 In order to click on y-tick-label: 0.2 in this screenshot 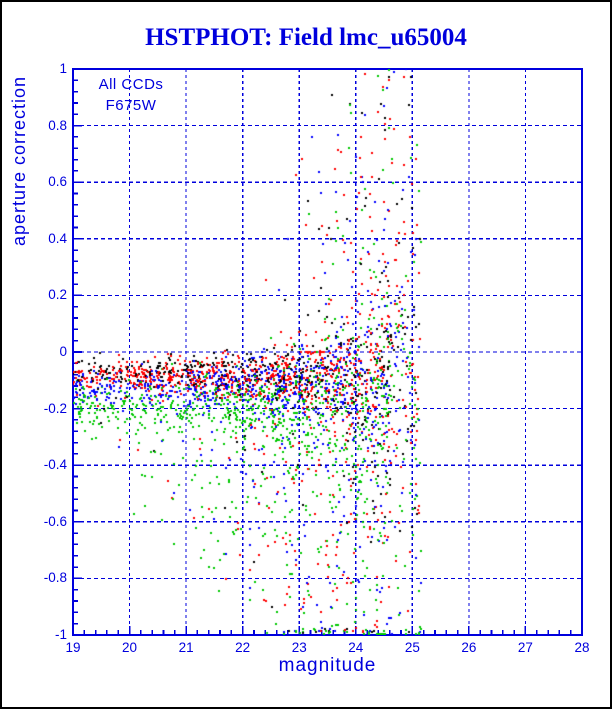, I will do `click(57, 295)`.